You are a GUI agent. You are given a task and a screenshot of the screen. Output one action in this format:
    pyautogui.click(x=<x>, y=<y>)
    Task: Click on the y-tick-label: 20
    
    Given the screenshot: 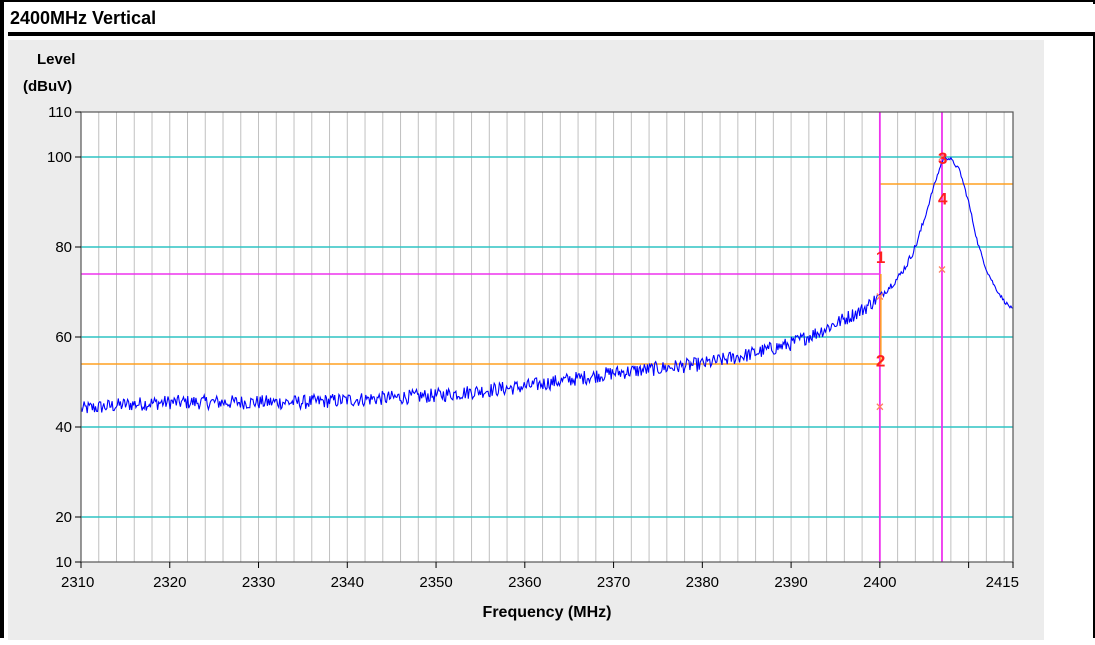 What is the action you would take?
    pyautogui.click(x=63, y=517)
    